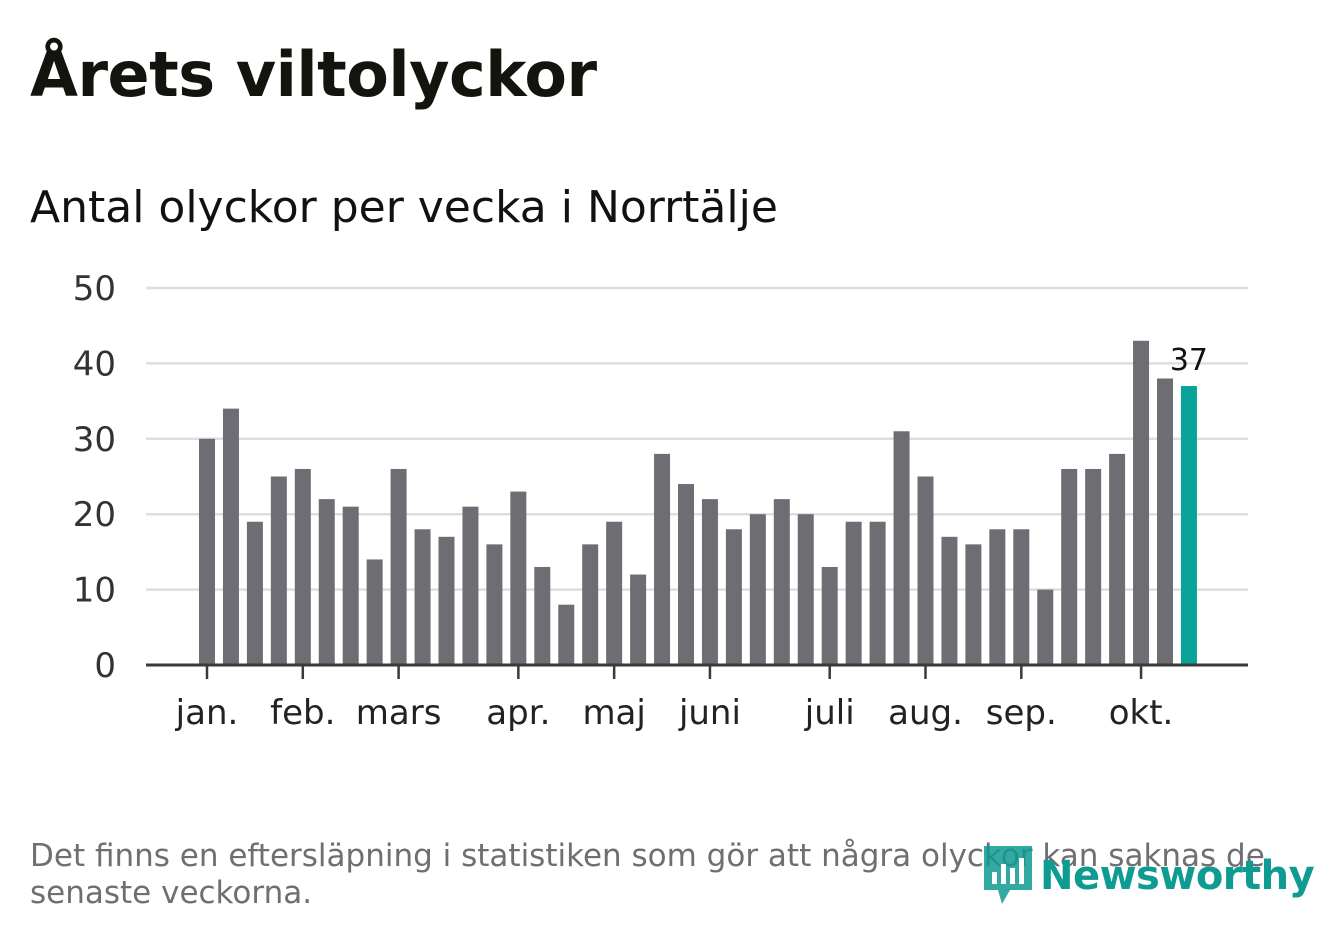  What do you see at coordinates (302, 713) in the screenshot?
I see `x-tick-label: feb.` at bounding box center [302, 713].